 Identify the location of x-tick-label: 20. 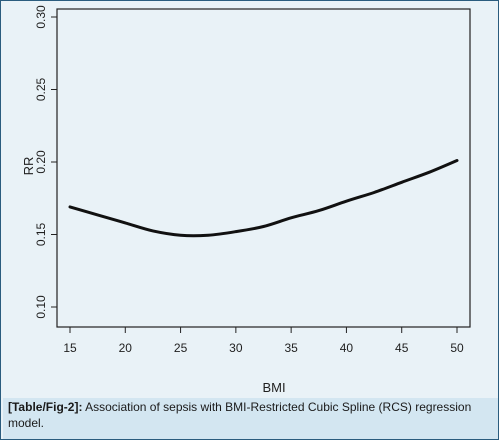
(126, 348).